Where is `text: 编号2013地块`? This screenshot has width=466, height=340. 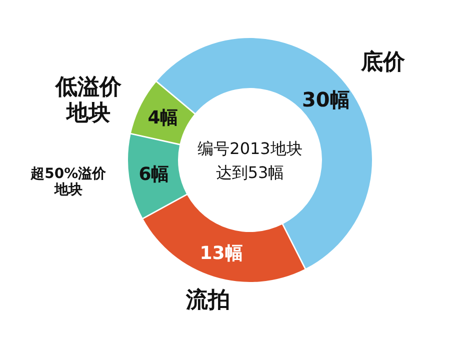
text: 编号2013地块 is located at coordinates (250, 148).